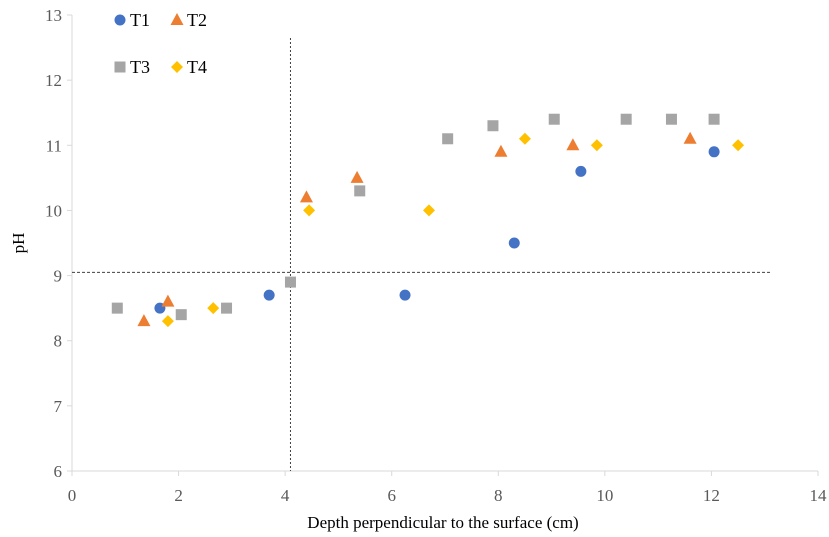 The width and height of the screenshot is (829, 537). What do you see at coordinates (53, 15) in the screenshot?
I see `y-tick-label: 13` at bounding box center [53, 15].